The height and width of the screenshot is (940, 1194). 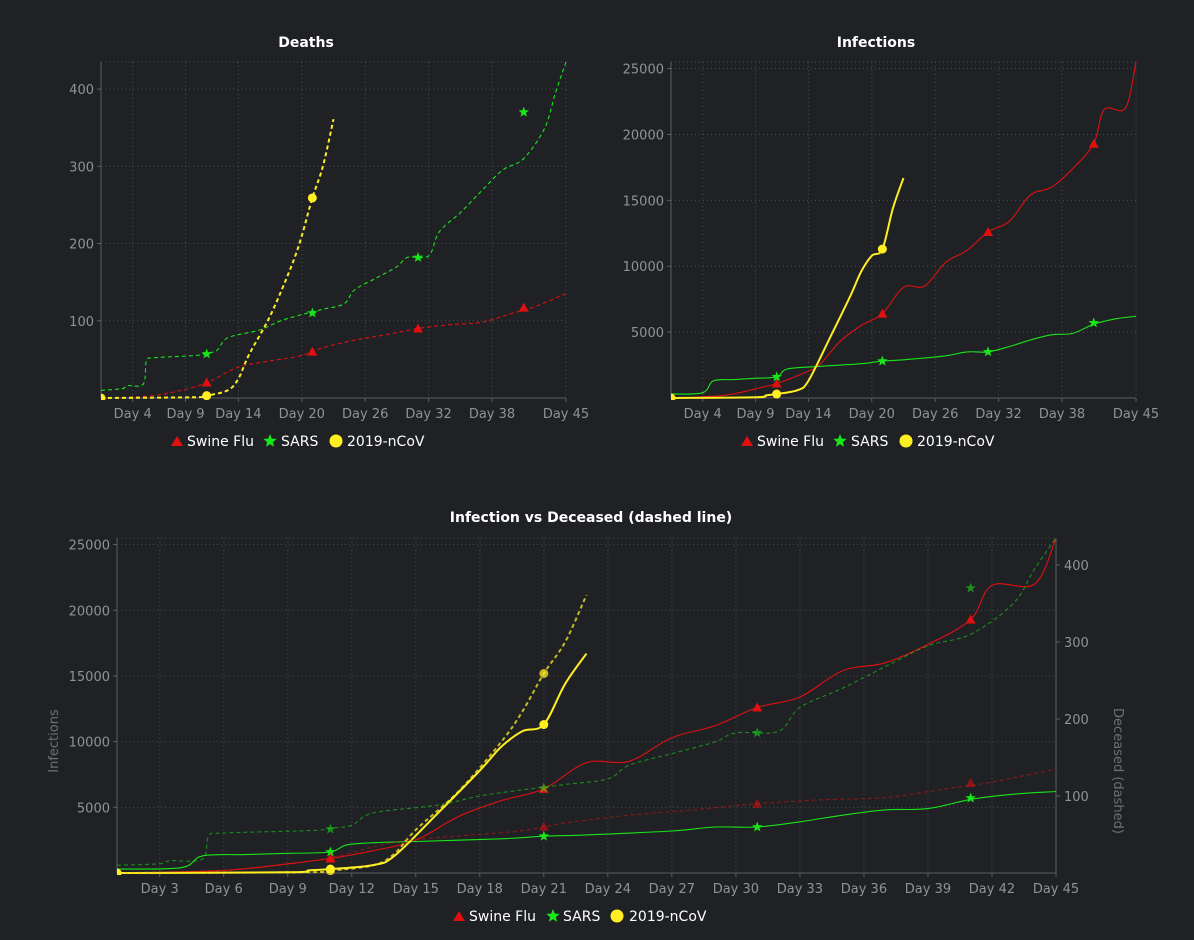 I want to click on y-tick-label: 20000, so click(x=643, y=135).